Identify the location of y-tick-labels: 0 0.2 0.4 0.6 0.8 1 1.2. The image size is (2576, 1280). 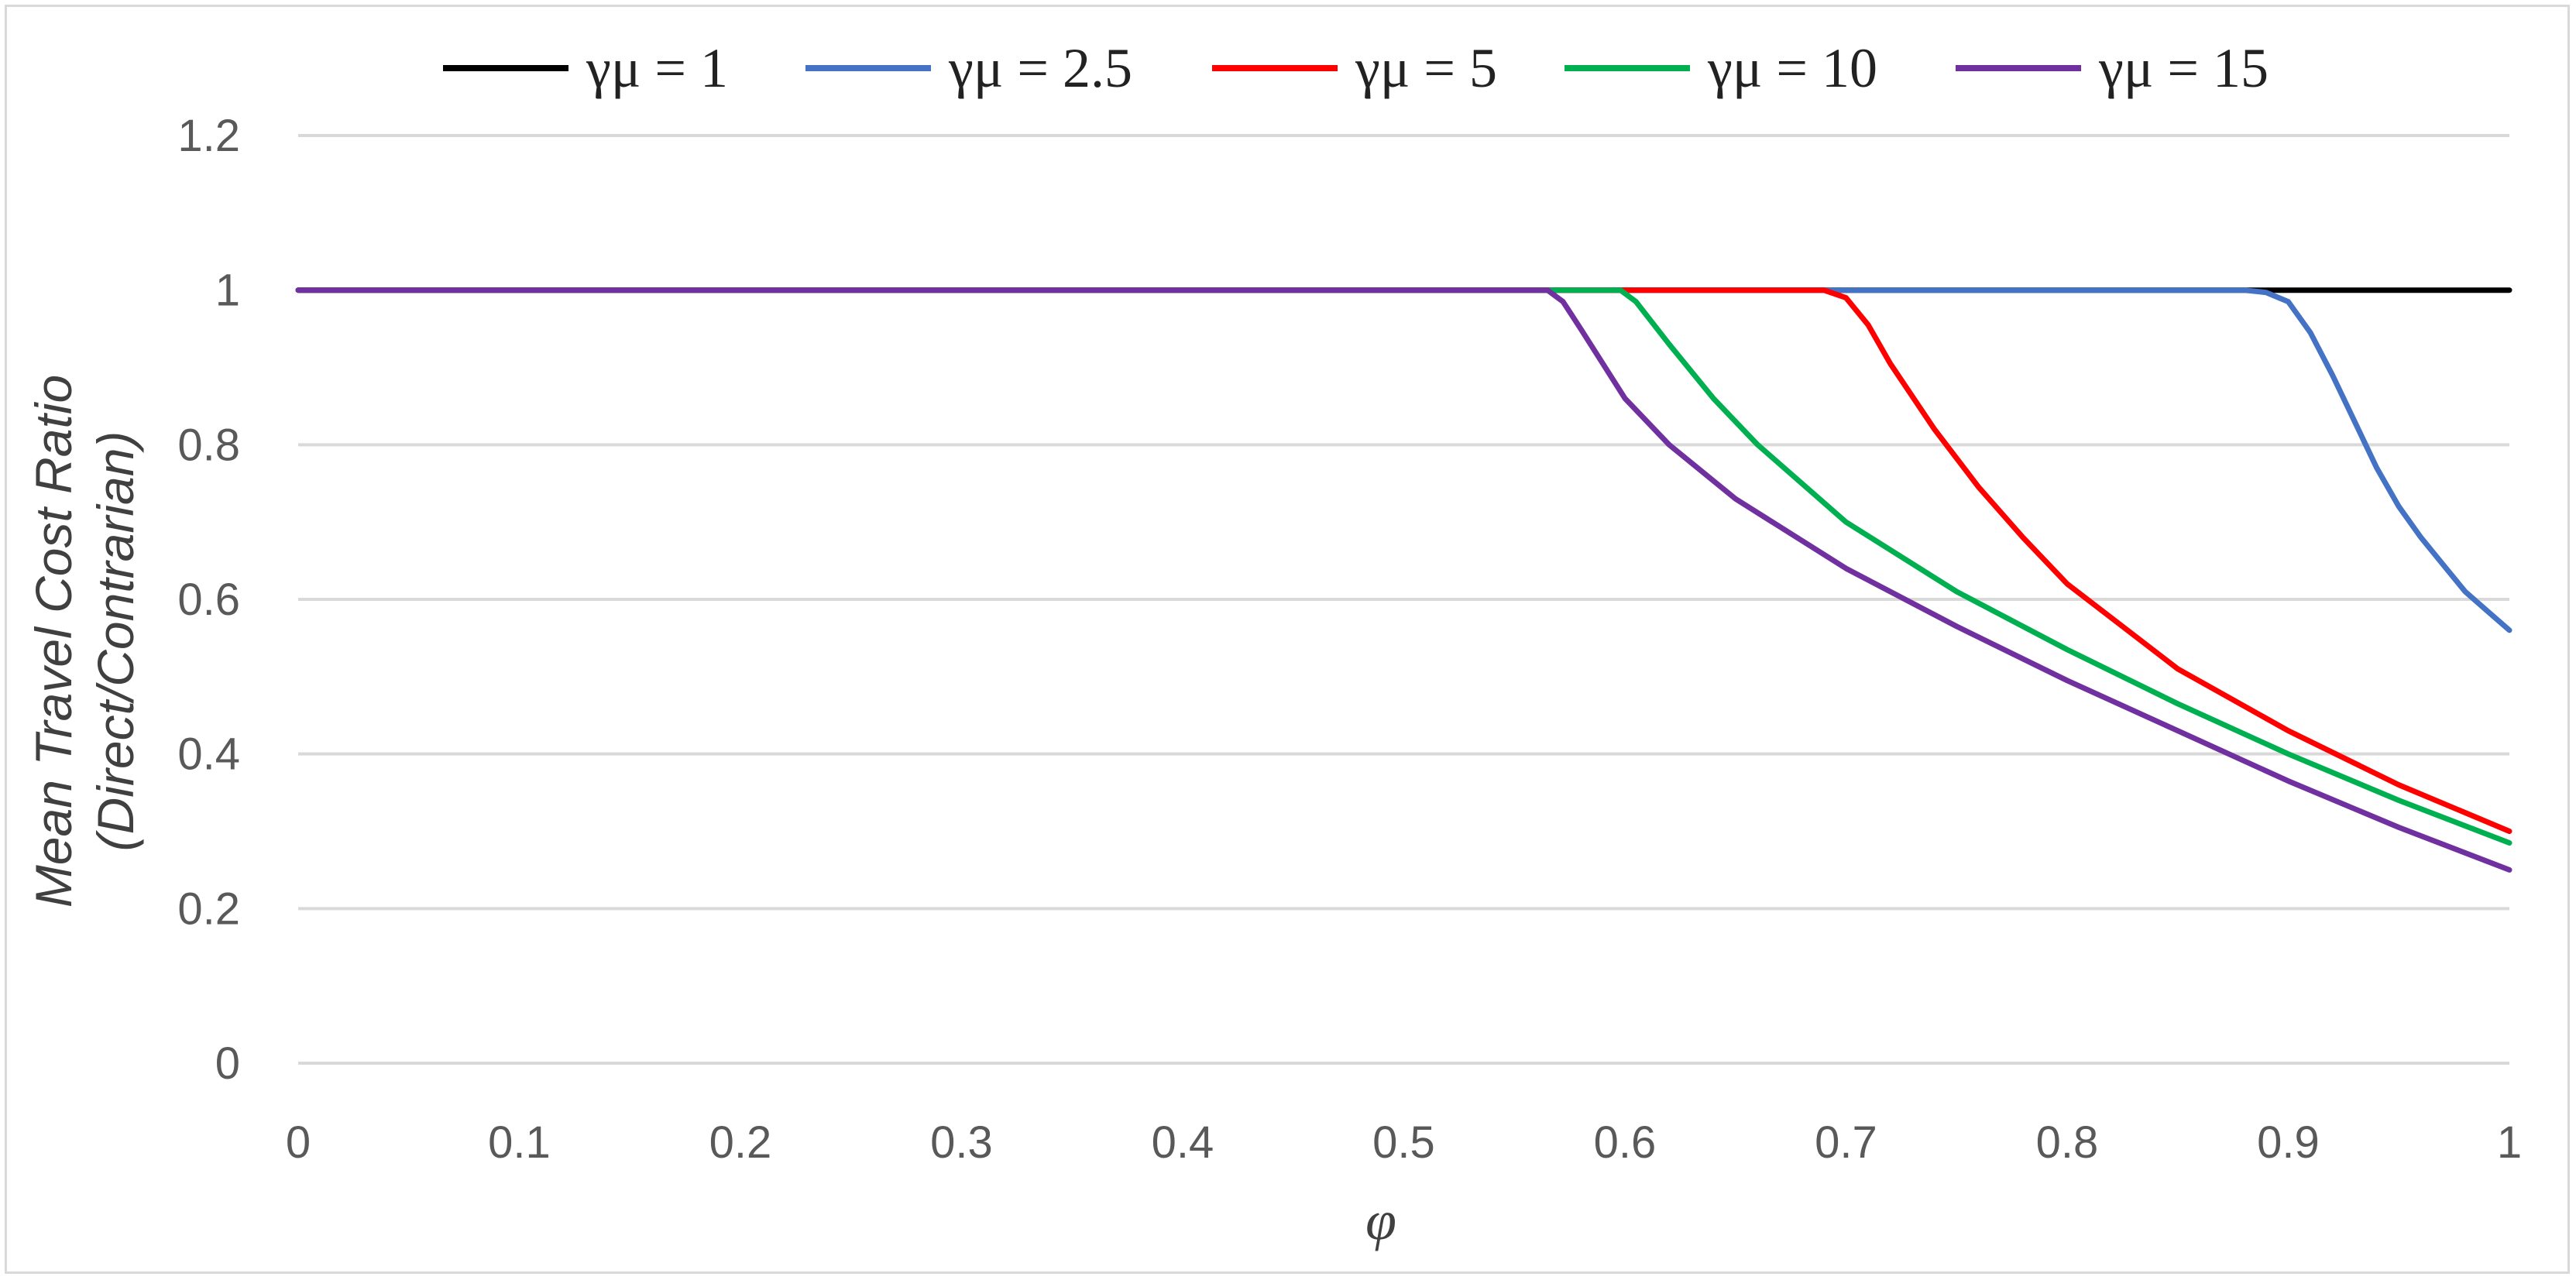
(208, 600).